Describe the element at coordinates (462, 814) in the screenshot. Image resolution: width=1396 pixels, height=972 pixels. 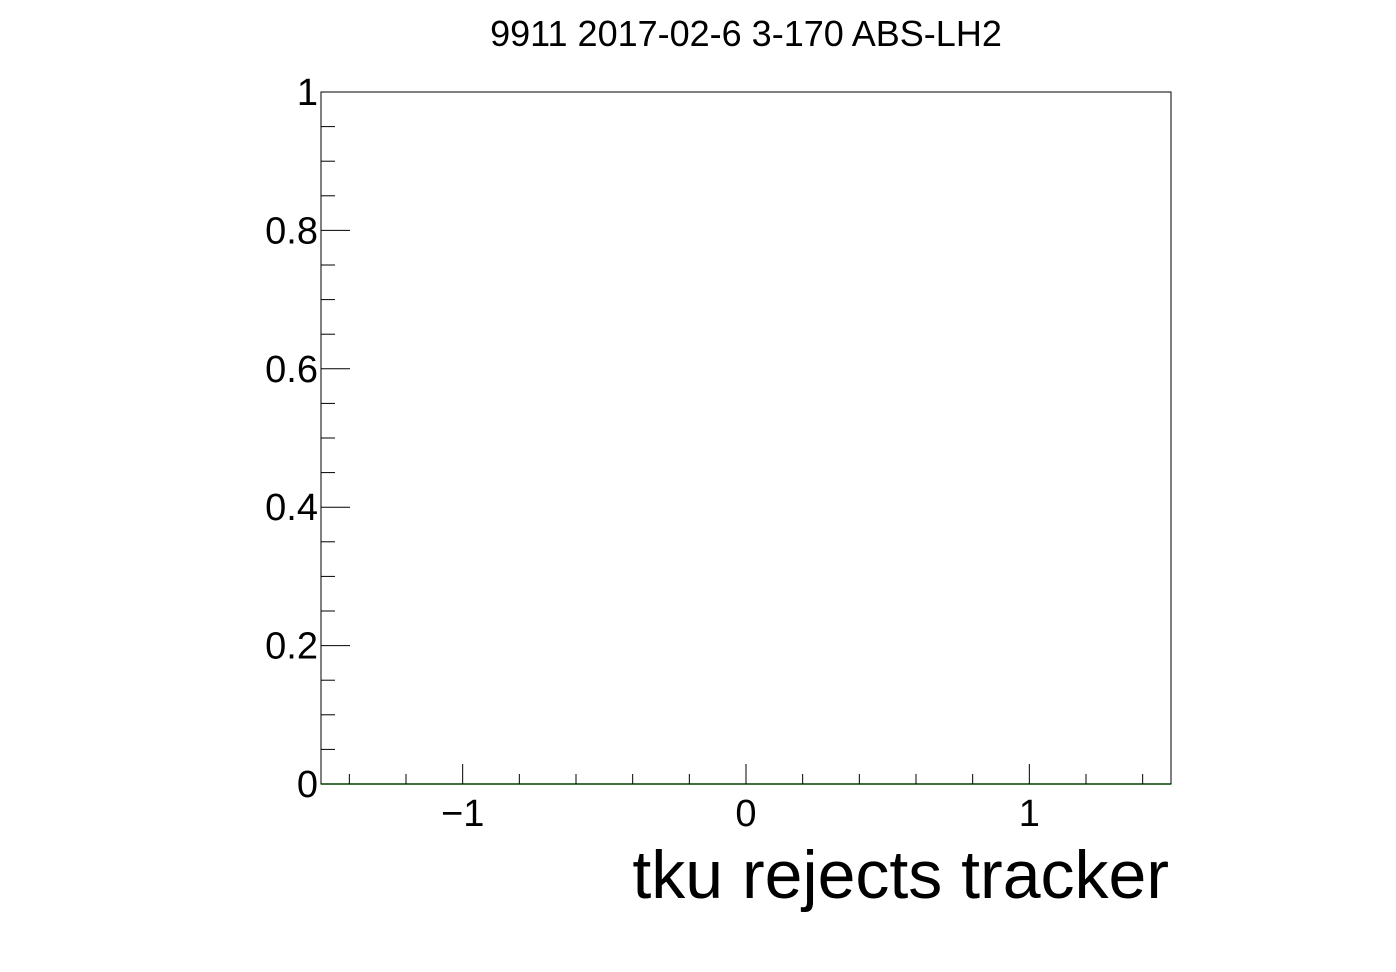
I see `x-tick-label: −1` at that location.